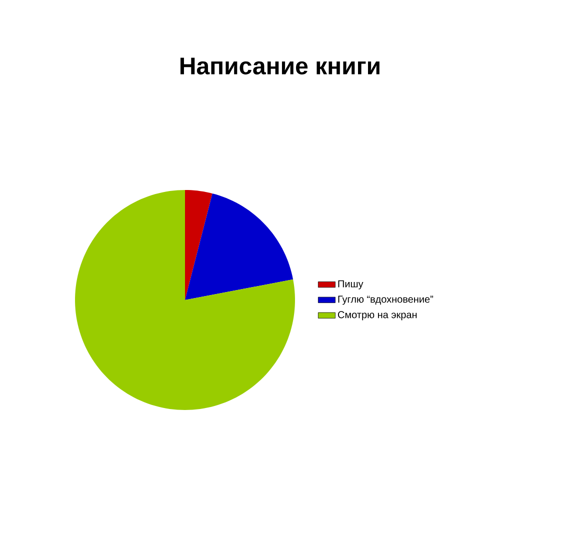 The height and width of the screenshot is (555, 564). What do you see at coordinates (377, 315) in the screenshot?
I see `legend-label: Смотрю на экран` at bounding box center [377, 315].